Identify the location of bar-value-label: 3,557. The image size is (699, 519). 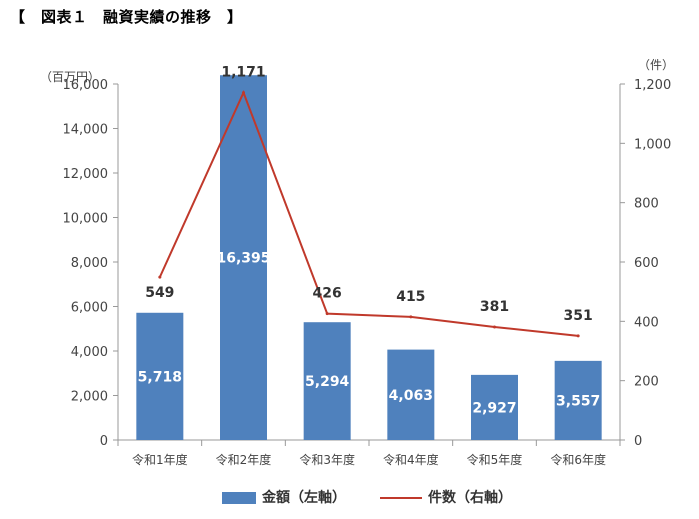
(578, 401).